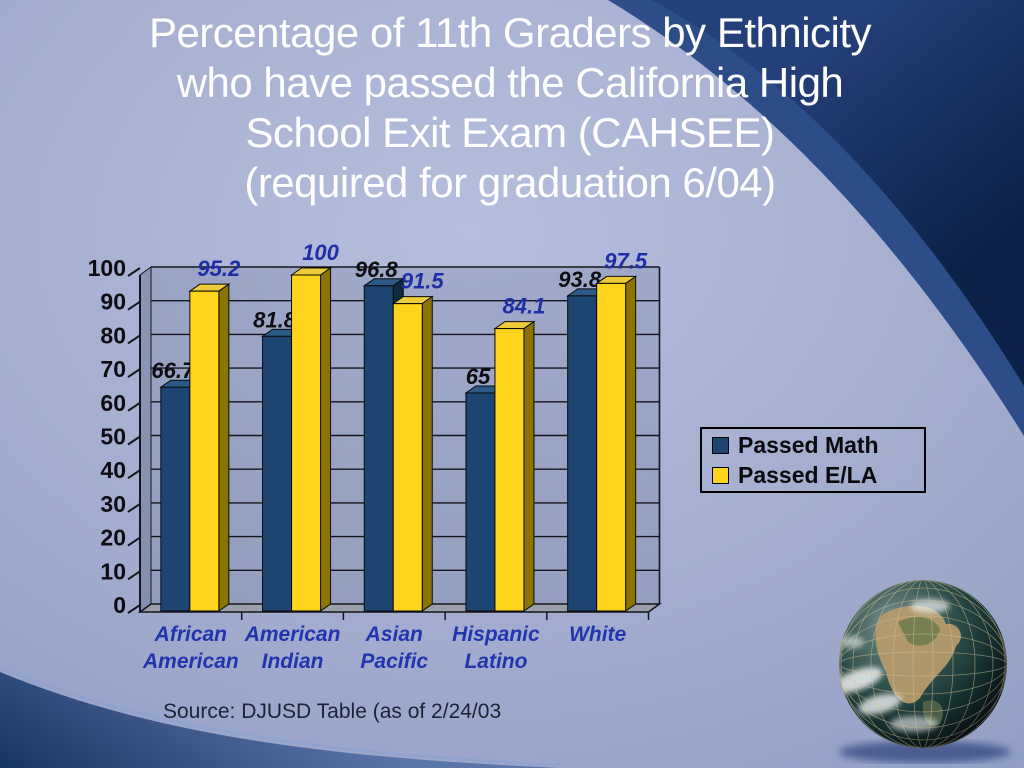 The width and height of the screenshot is (1024, 768). I want to click on y-axis-label-80: 80, so click(113, 335).